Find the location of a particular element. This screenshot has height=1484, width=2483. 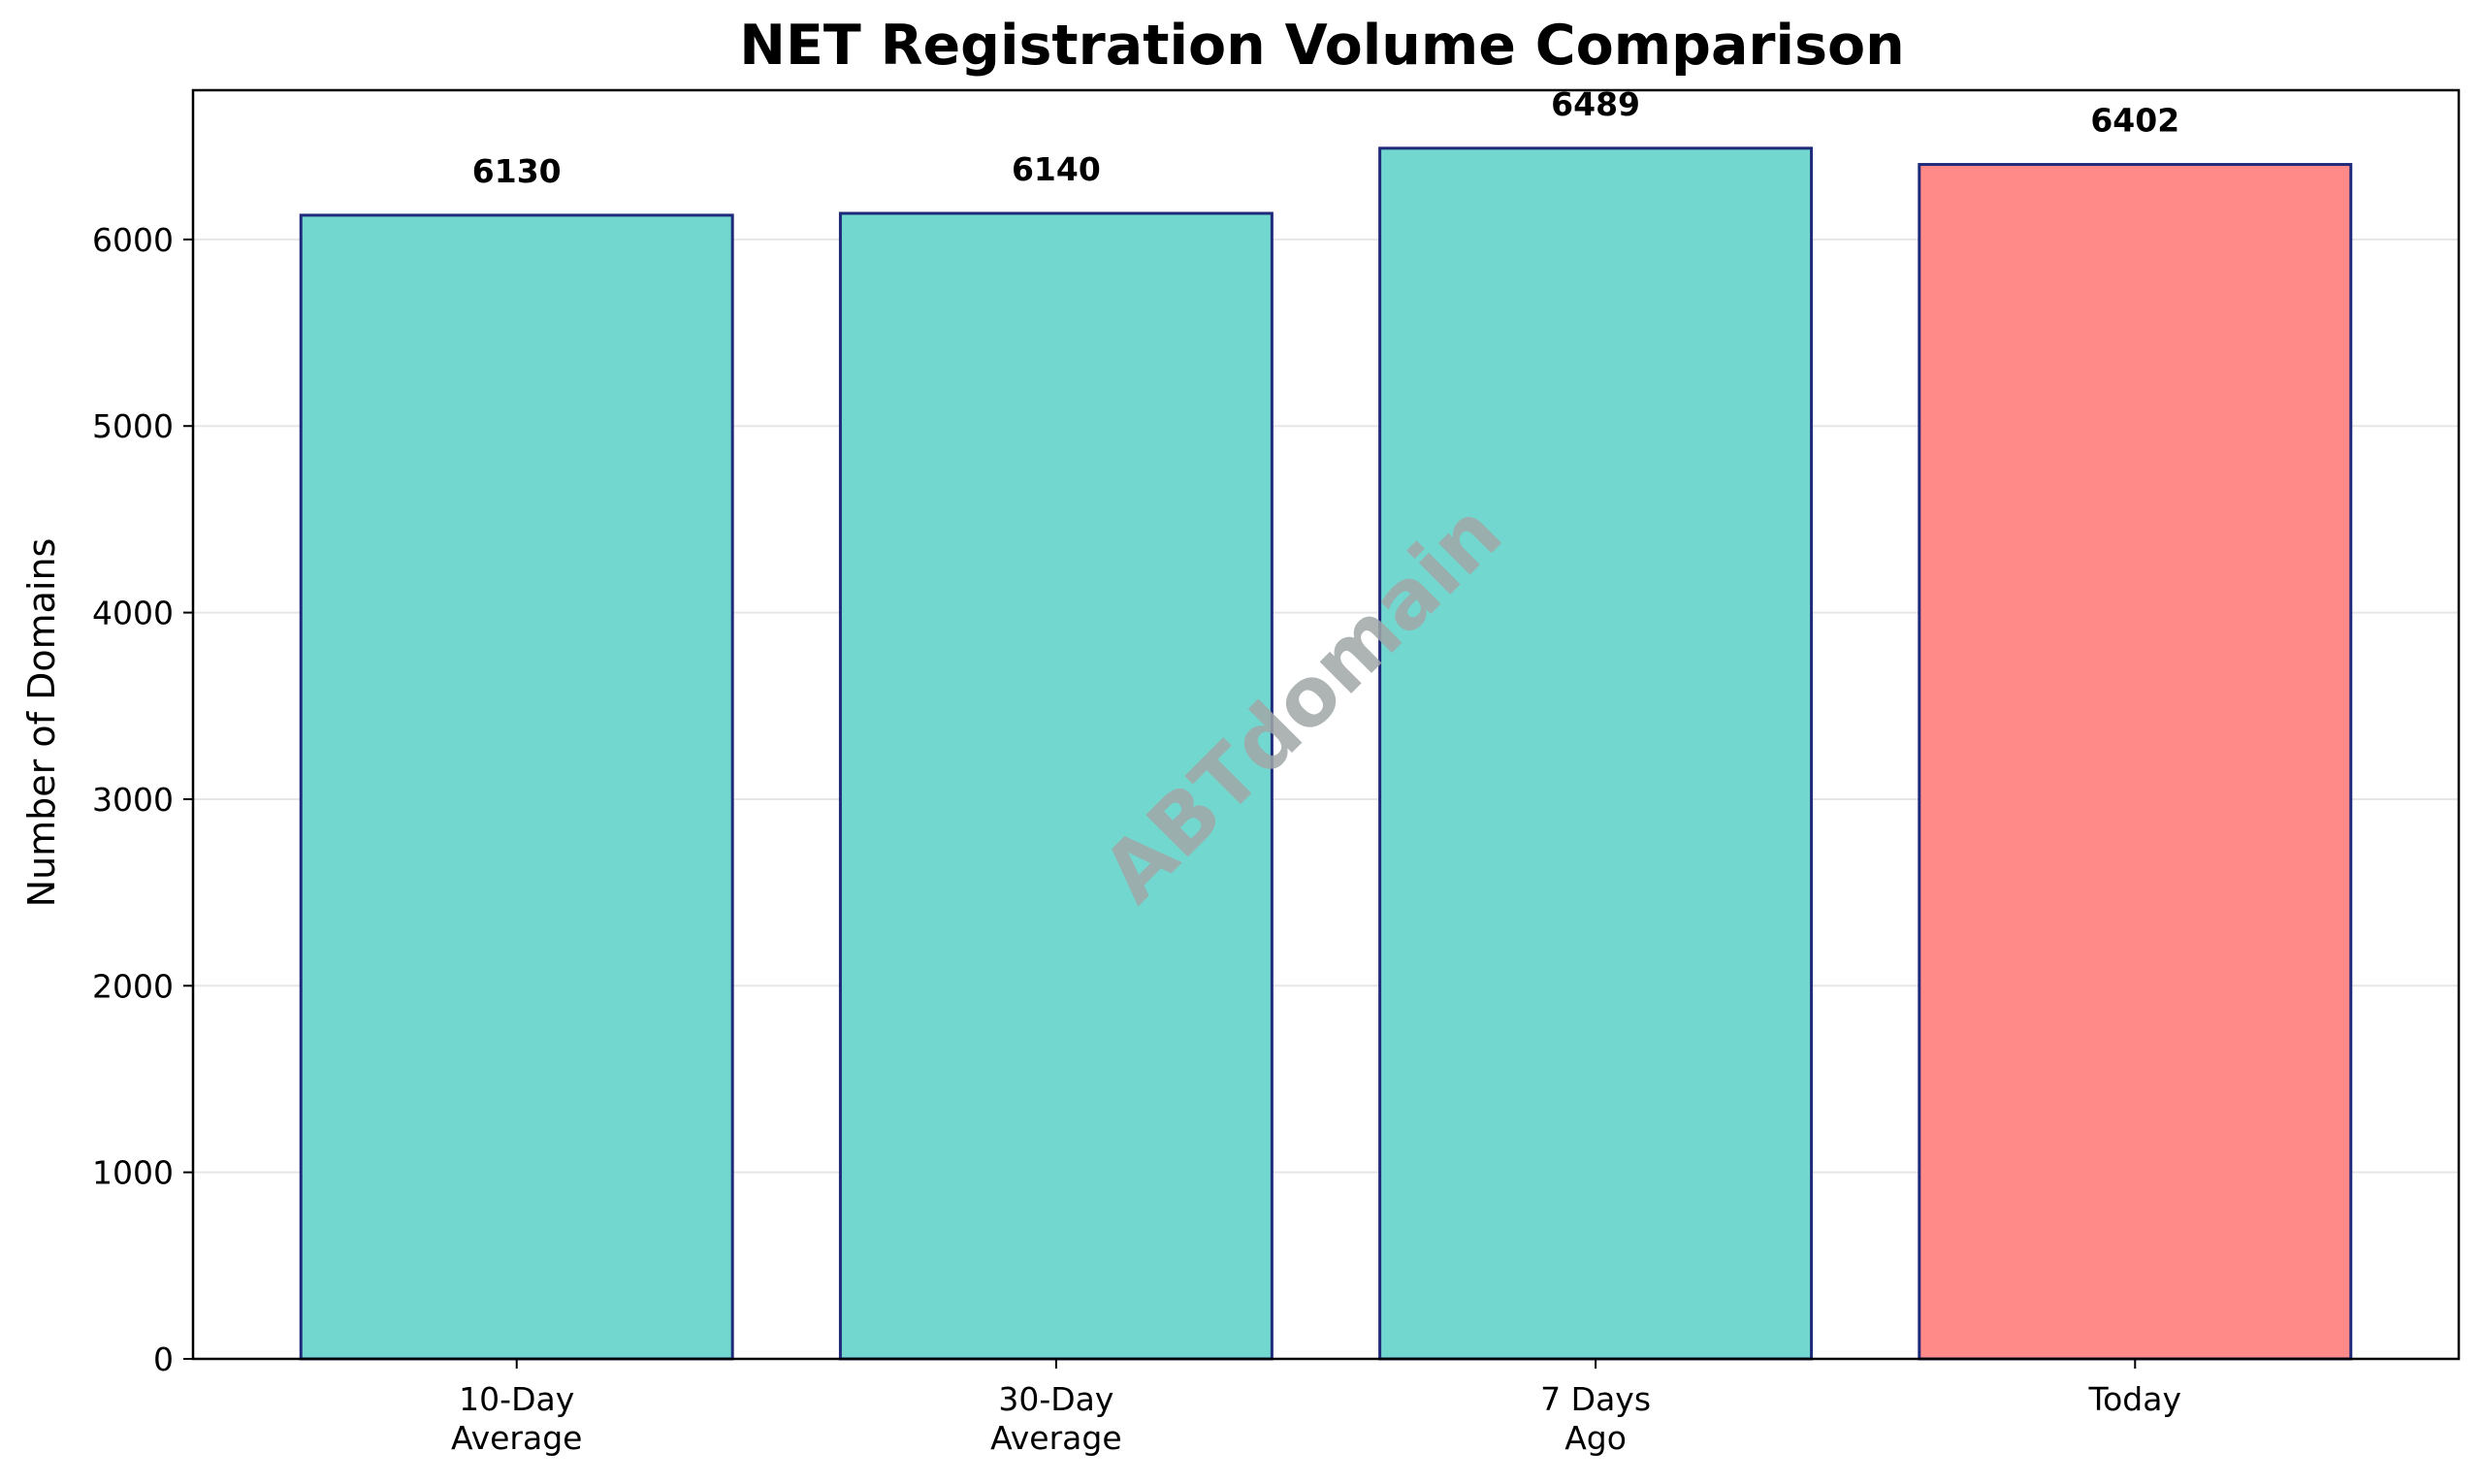

y-axis-ticks: 0 1000 2000 3000 4000 5000 6000 is located at coordinates (143, 799).